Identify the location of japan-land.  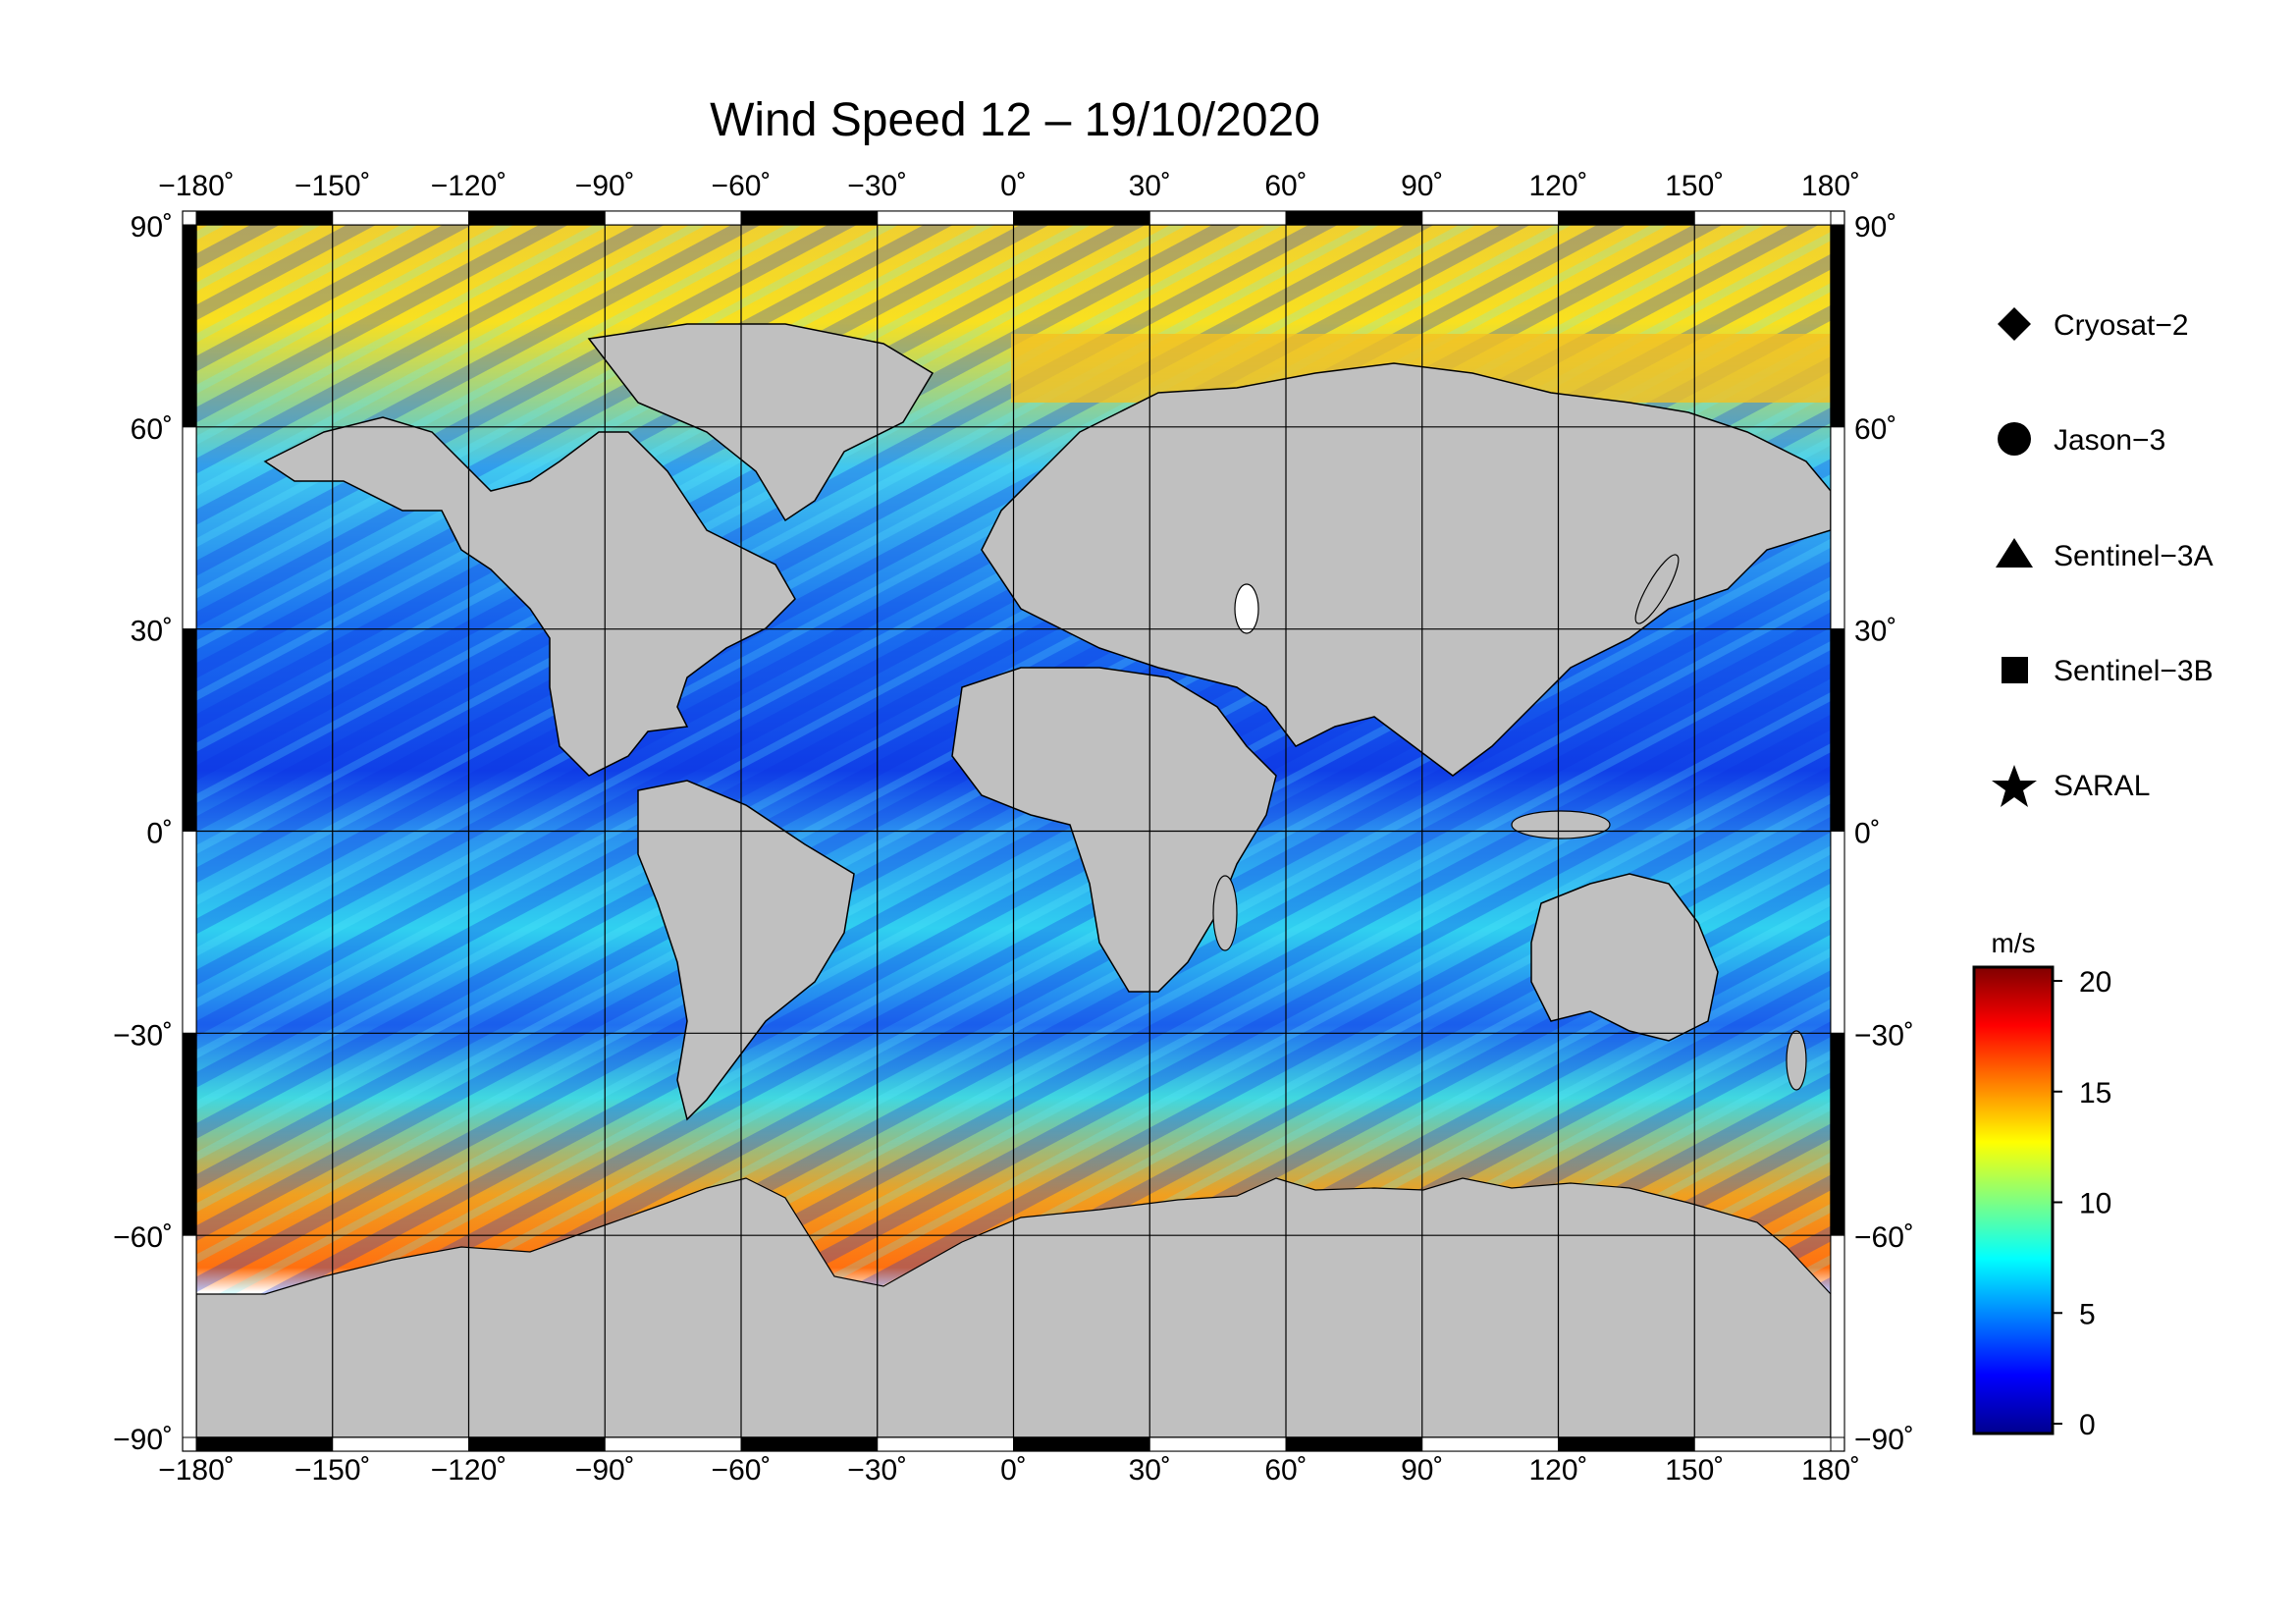
(1657, 589).